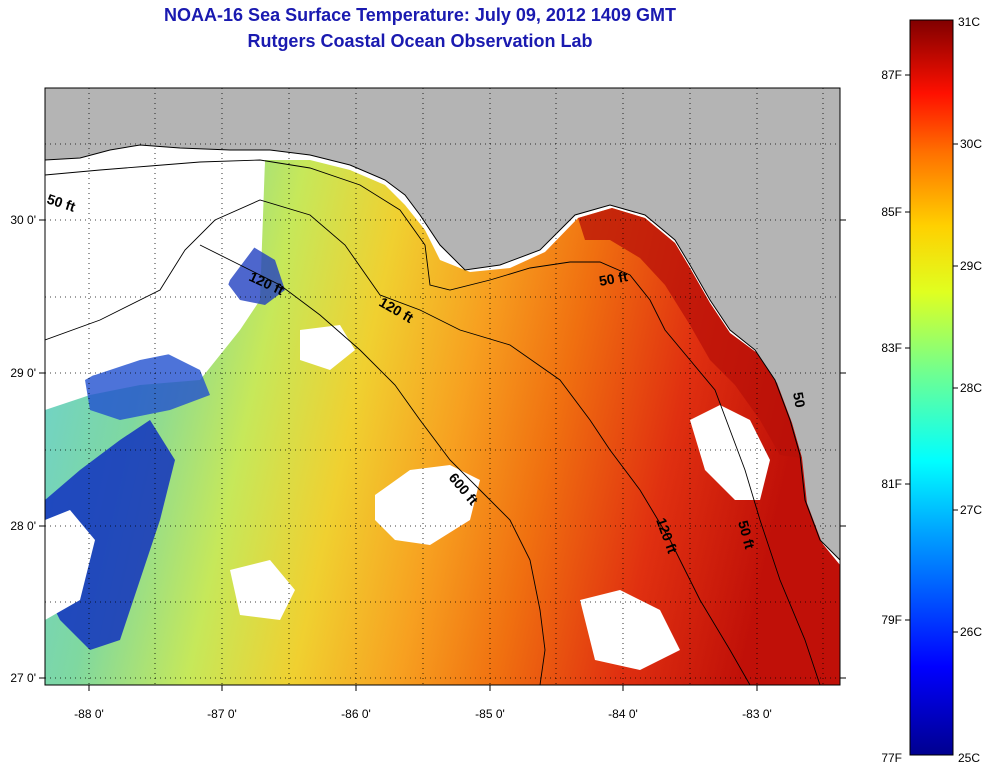 Image resolution: width=992 pixels, height=770 pixels. I want to click on colorbar-fahrenheit-label: 87F, so click(891, 75).